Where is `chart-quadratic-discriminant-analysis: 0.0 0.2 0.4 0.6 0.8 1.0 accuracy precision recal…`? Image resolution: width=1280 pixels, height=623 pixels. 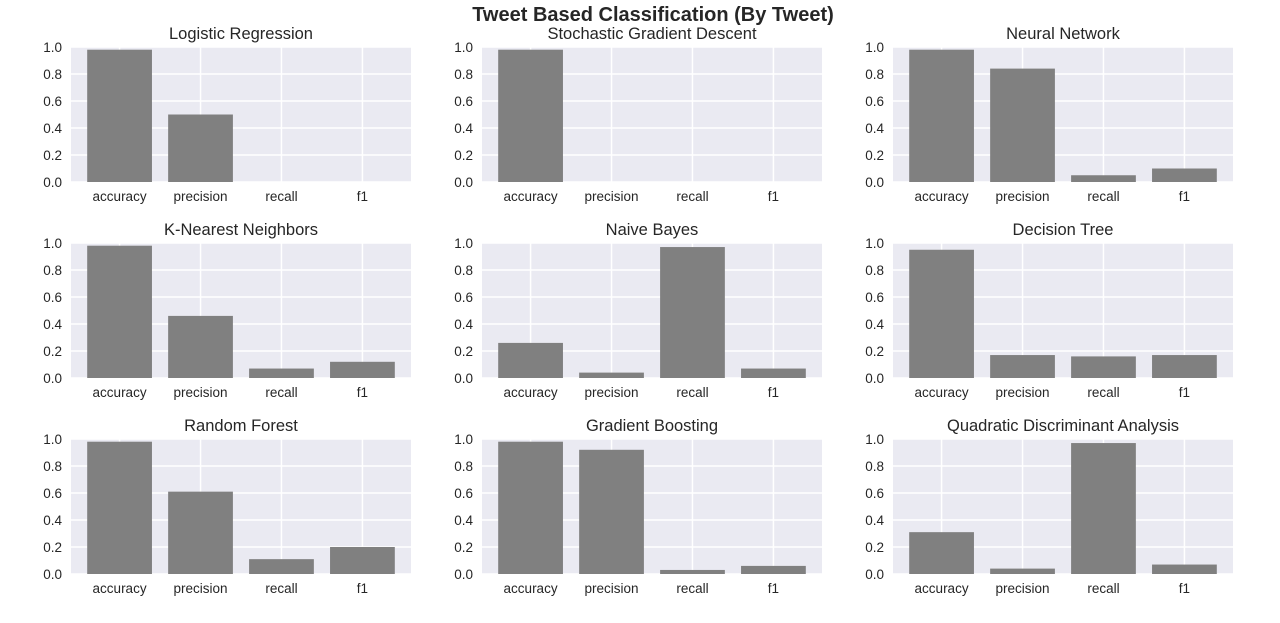
chart-quadratic-discriminant-analysis: 0.0 0.2 0.4 0.6 0.8 1.0 accuracy precision recal… is located at coordinates (1049, 506).